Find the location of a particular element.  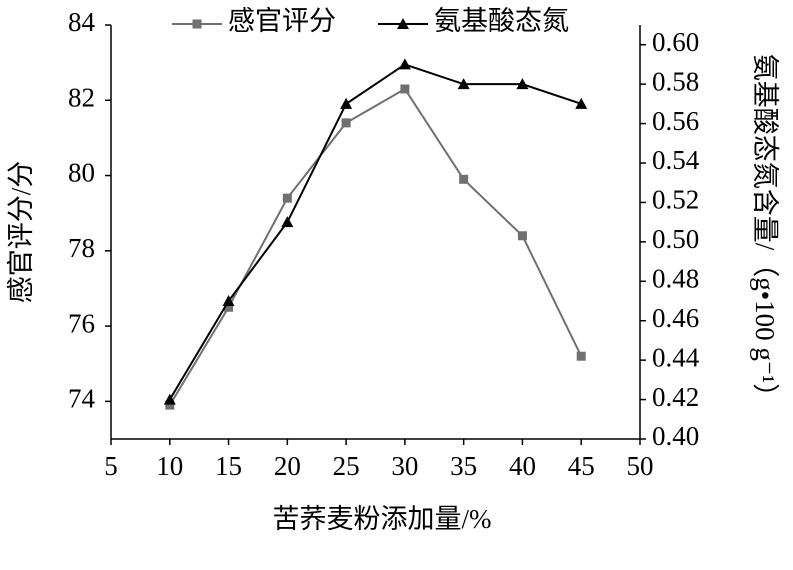

x-tick-label: 40 is located at coordinates (522, 466).